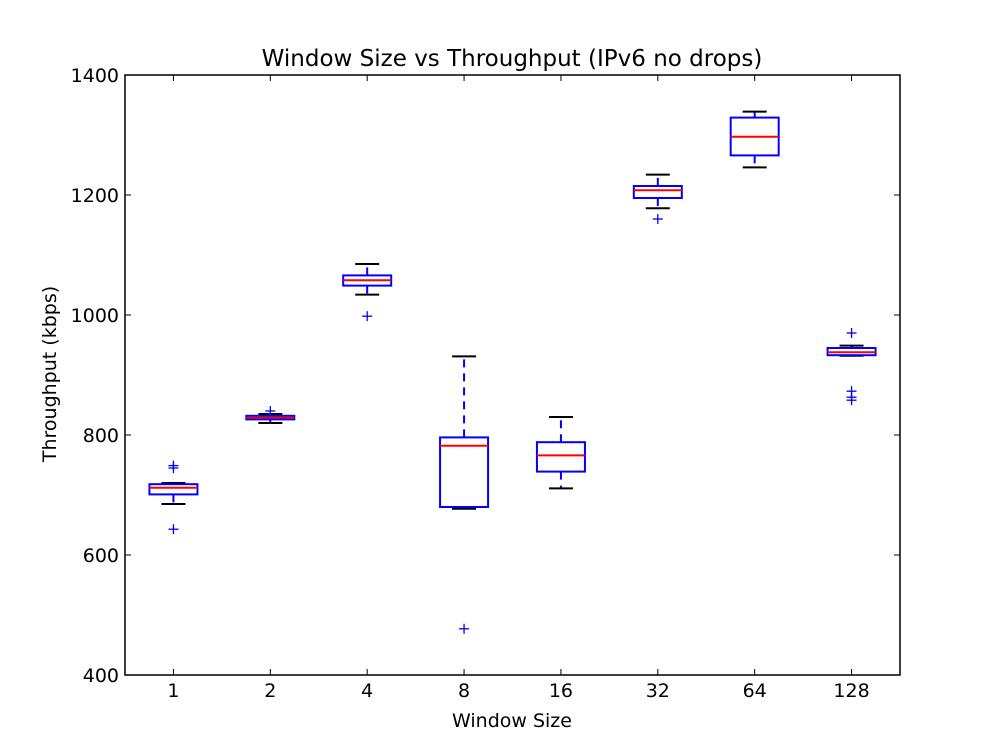  Describe the element at coordinates (270, 691) in the screenshot. I see `x-tick-label: 2` at that location.